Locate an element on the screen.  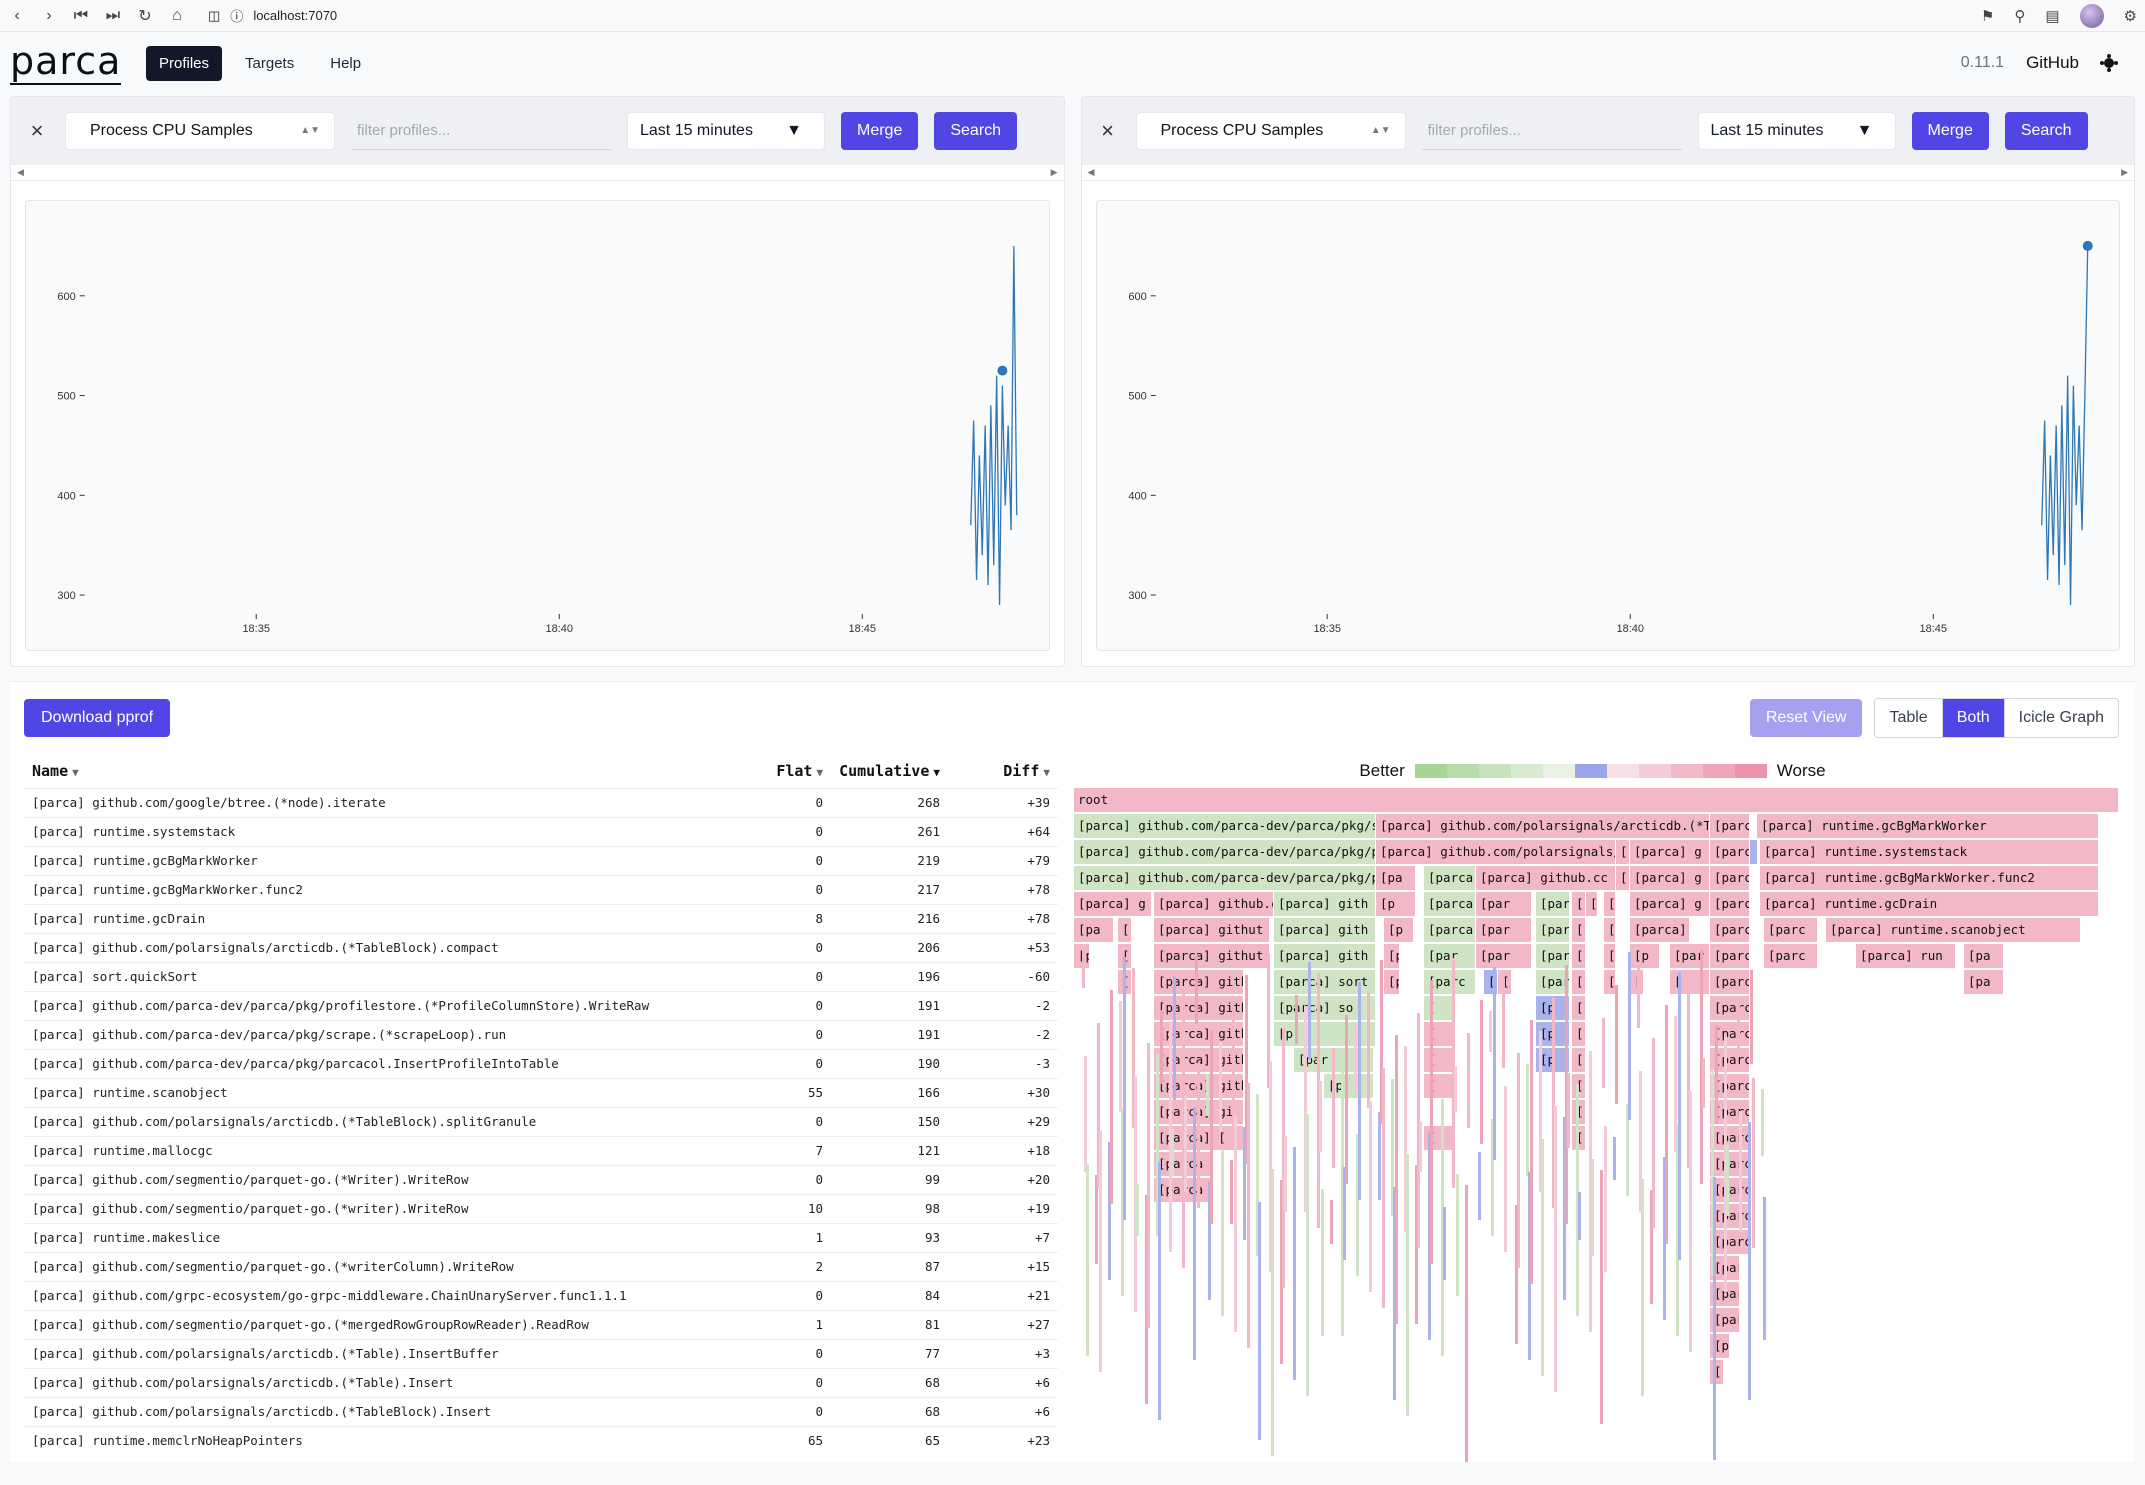
flame-frame: root is located at coordinates (1596, 800).